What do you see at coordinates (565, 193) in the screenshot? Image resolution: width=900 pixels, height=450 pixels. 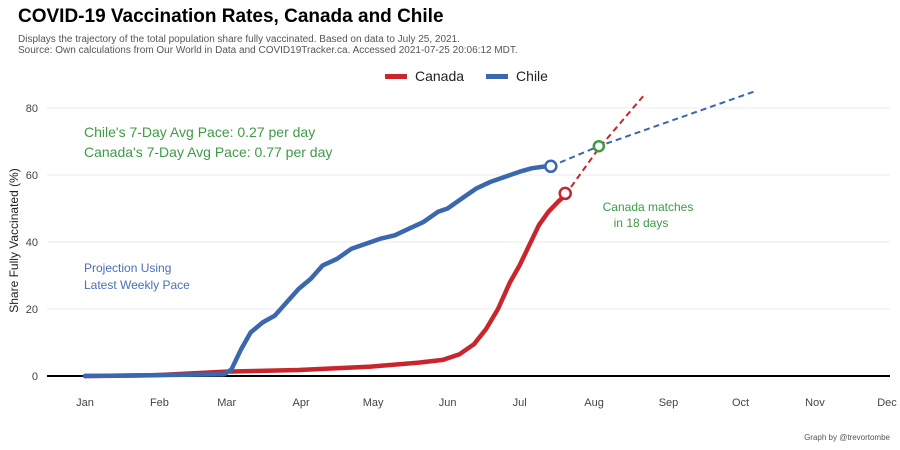 I see `end-marker-canada` at bounding box center [565, 193].